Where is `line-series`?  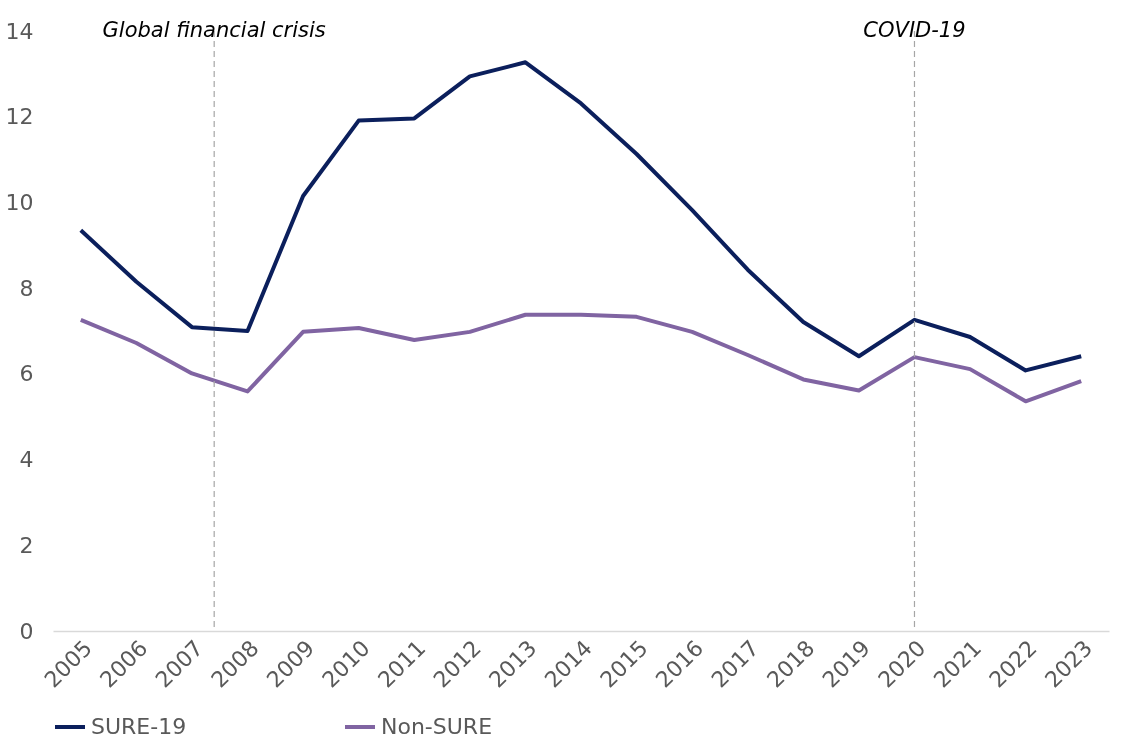 line-series is located at coordinates (581, 358).